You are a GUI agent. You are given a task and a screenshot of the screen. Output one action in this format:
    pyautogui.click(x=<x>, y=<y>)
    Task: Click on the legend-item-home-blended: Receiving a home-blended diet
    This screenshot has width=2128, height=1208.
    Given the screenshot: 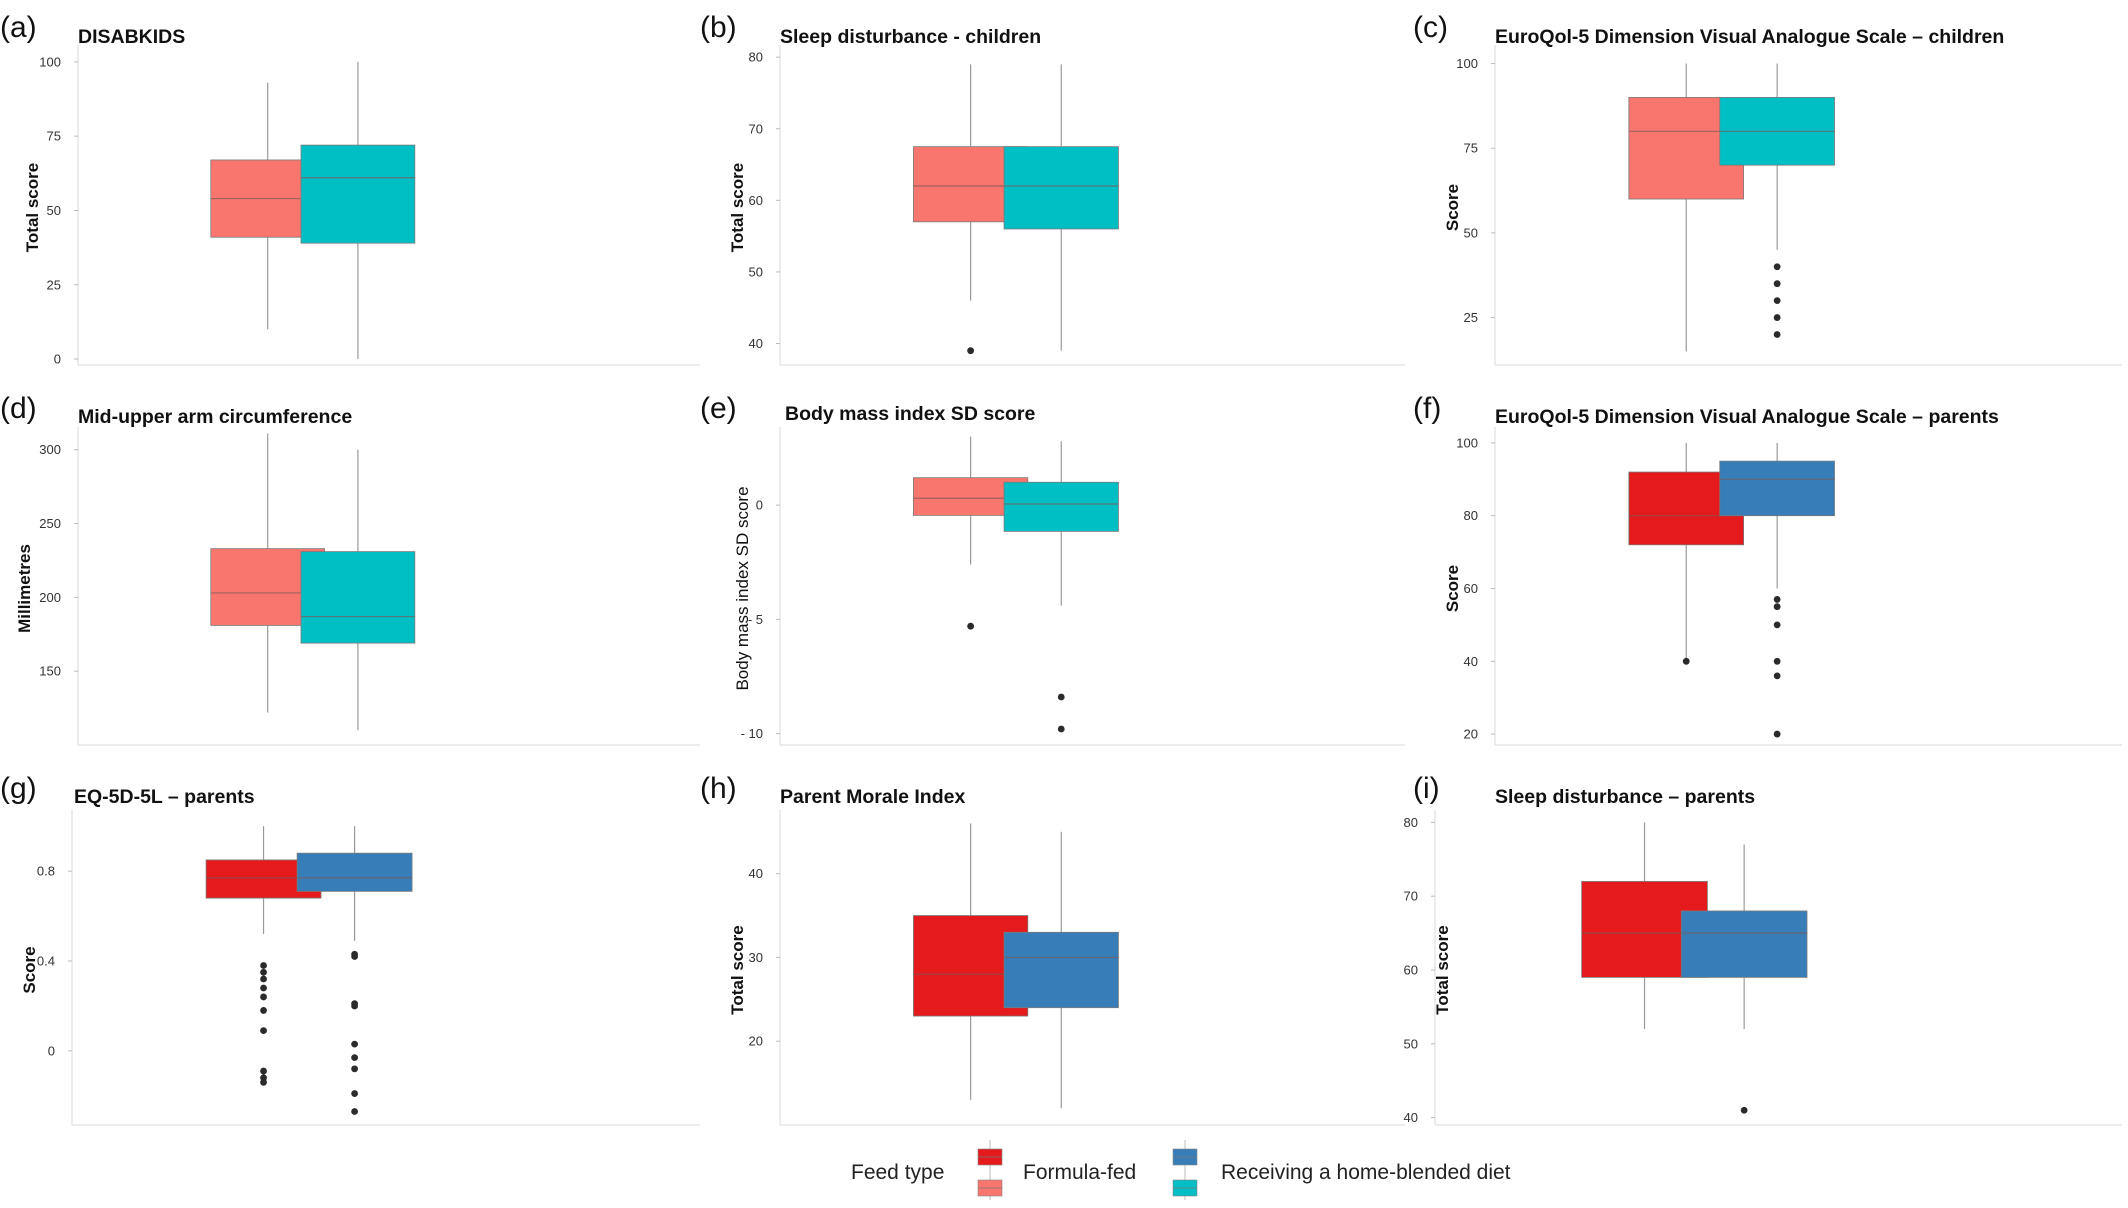 What is the action you would take?
    pyautogui.click(x=1341, y=1170)
    